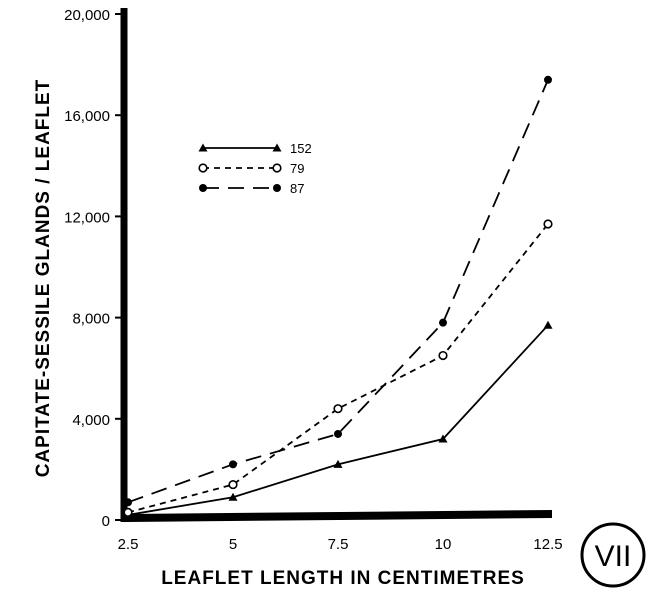 Image resolution: width=672 pixels, height=594 pixels. I want to click on y-tick-label: 12,000, so click(87, 217).